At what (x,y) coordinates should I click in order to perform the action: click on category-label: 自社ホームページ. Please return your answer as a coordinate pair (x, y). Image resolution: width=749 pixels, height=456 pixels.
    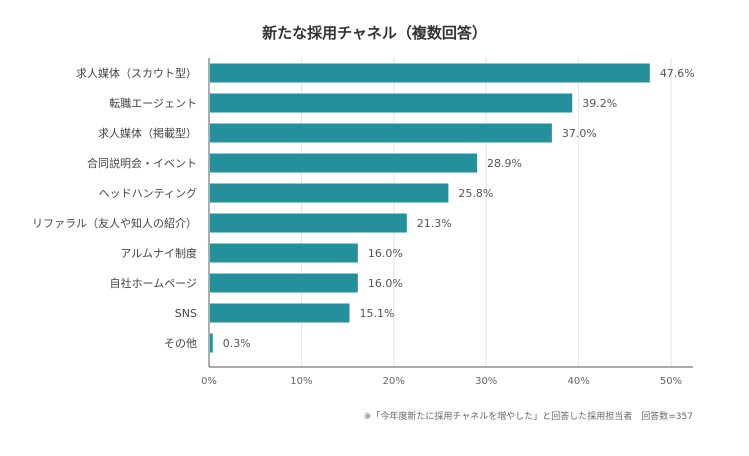
    Looking at the image, I should click on (153, 283).